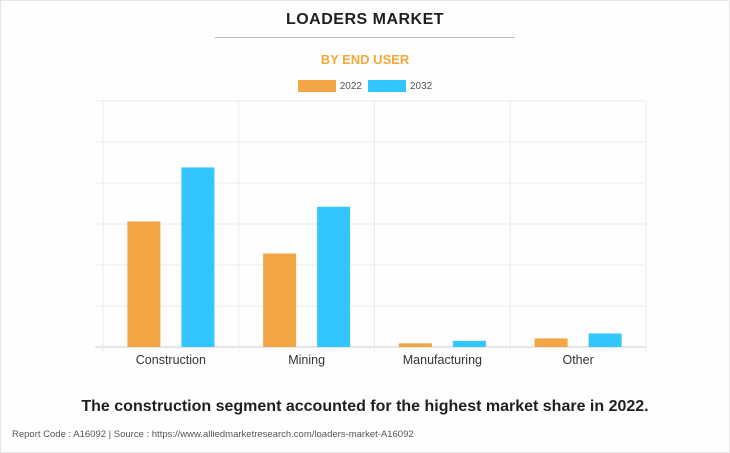  Describe the element at coordinates (605, 340) in the screenshot. I see `bar-2032-other` at that location.